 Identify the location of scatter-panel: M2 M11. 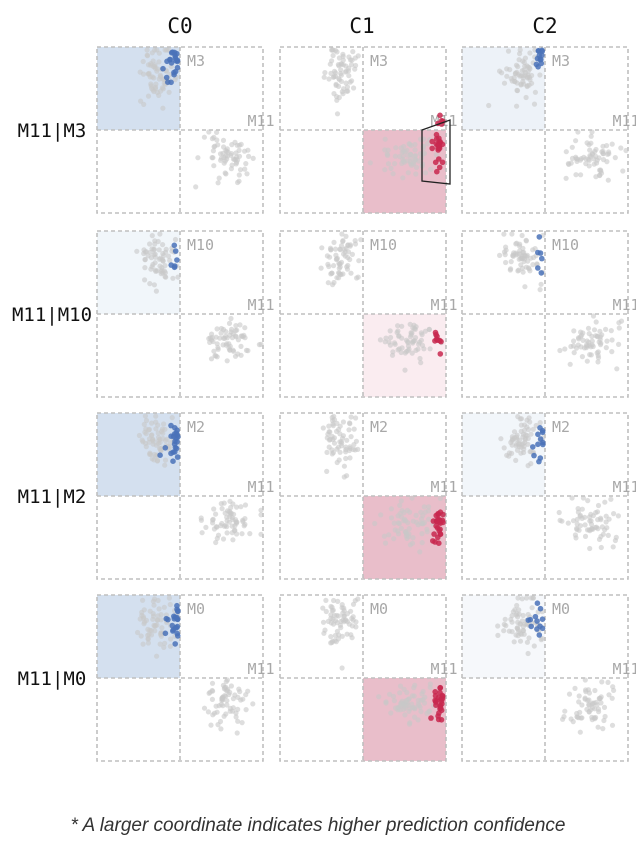
(548, 496).